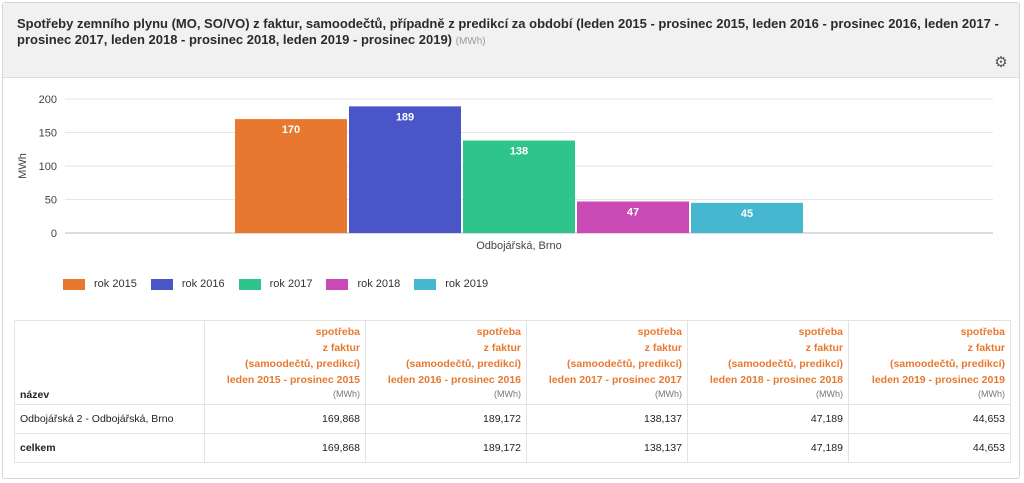  What do you see at coordinates (48, 134) in the screenshot?
I see `y-tick-label: 150` at bounding box center [48, 134].